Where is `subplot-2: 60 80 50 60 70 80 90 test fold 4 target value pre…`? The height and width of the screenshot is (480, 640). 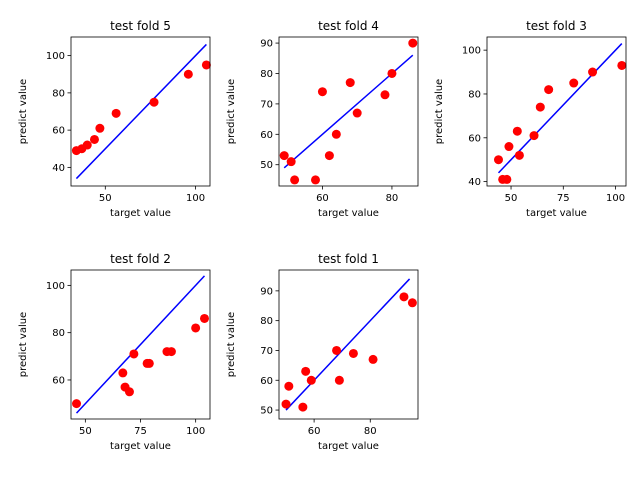
subplot-2: 60 80 50 60 70 80 90 test fold 4 target value pre… is located at coordinates (322, 119).